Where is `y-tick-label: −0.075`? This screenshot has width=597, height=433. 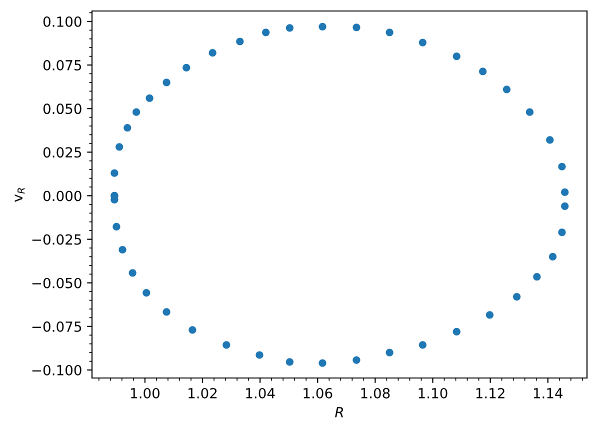
y-tick-label: −0.075 is located at coordinates (57, 326).